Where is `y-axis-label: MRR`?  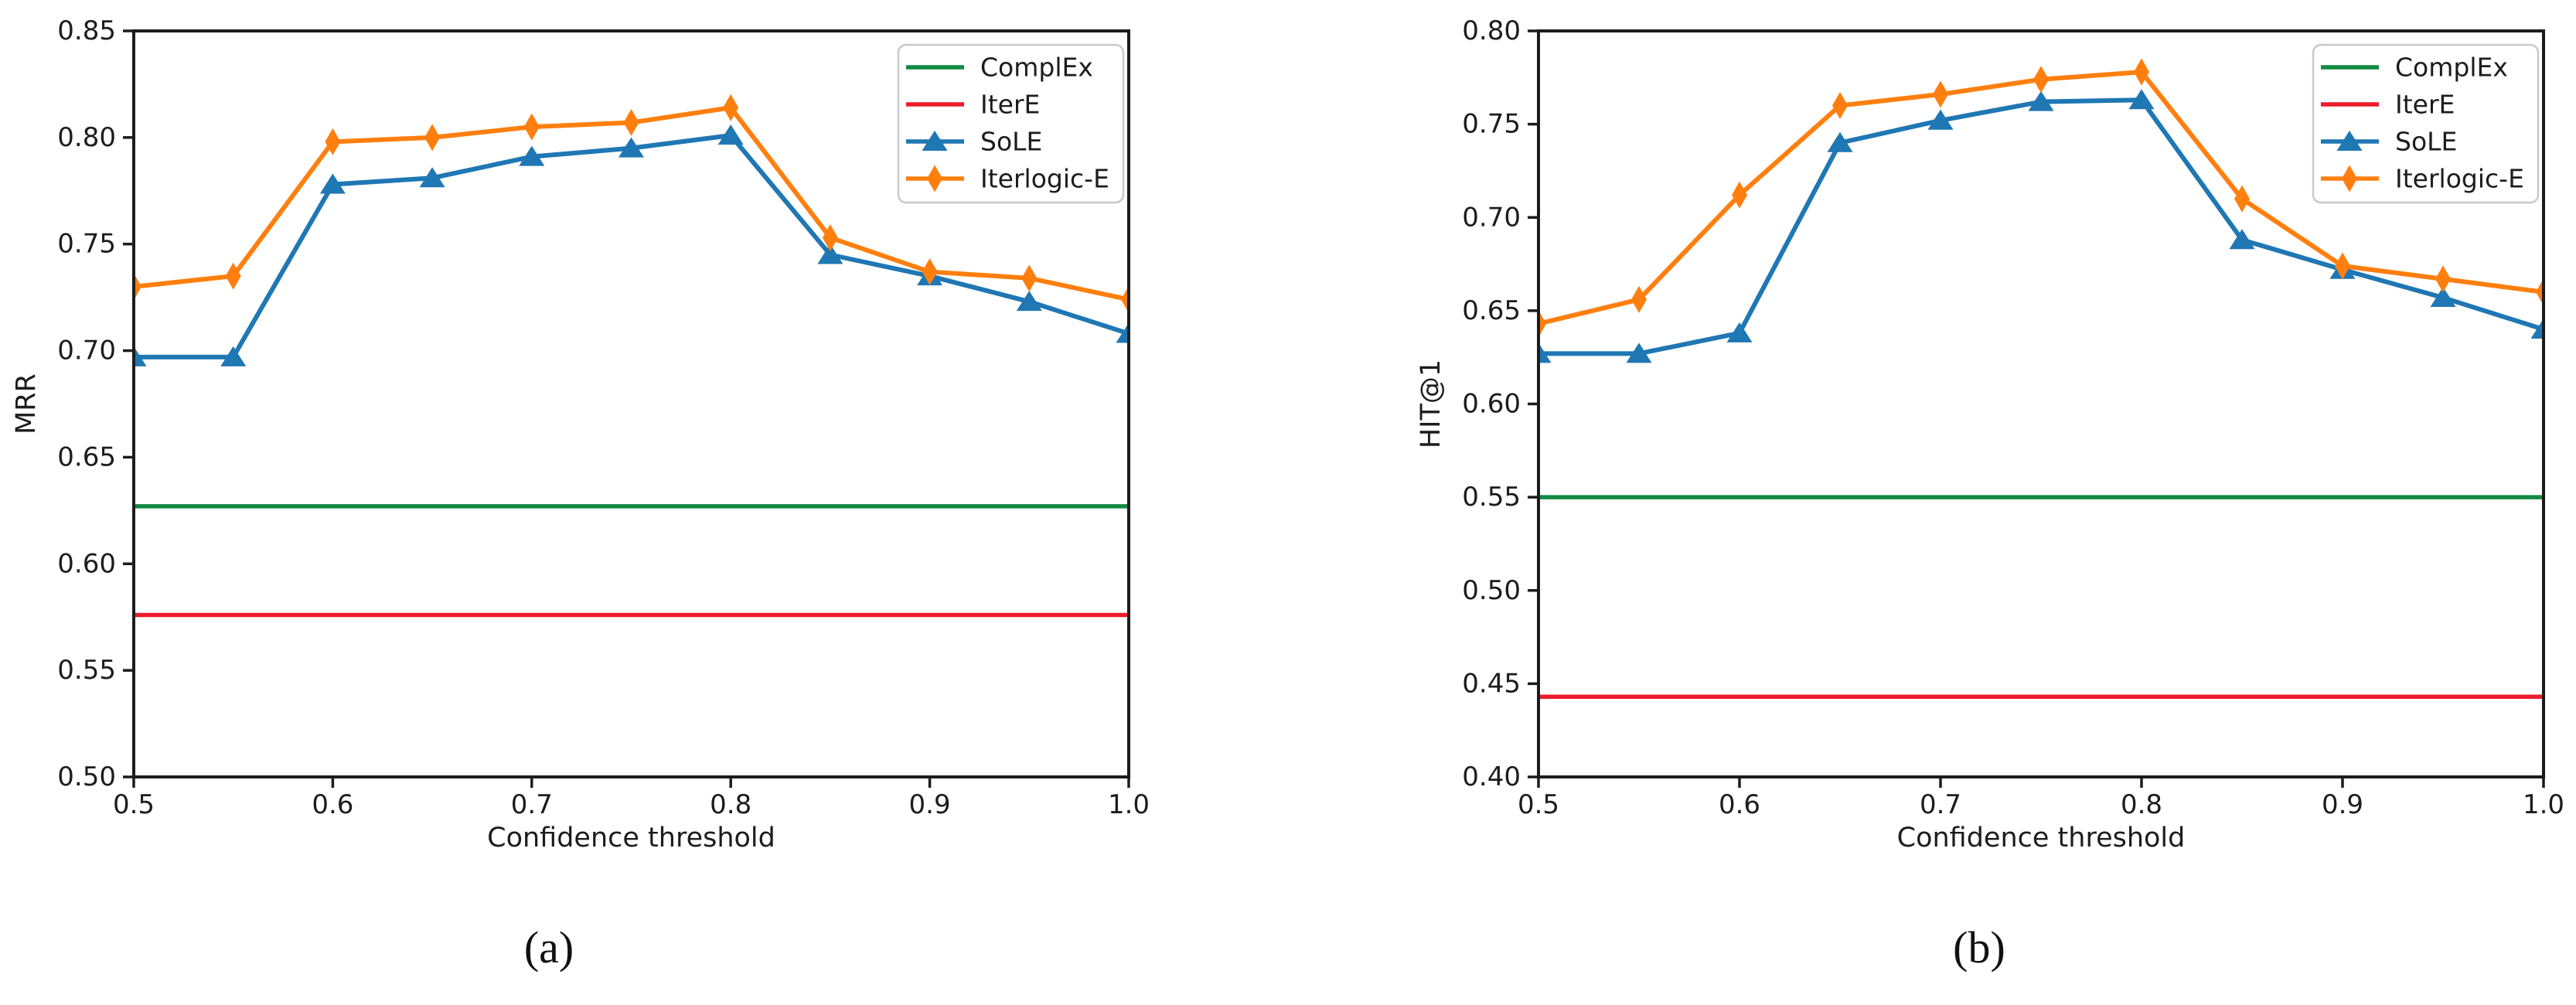 y-axis-label: MRR is located at coordinates (26, 404).